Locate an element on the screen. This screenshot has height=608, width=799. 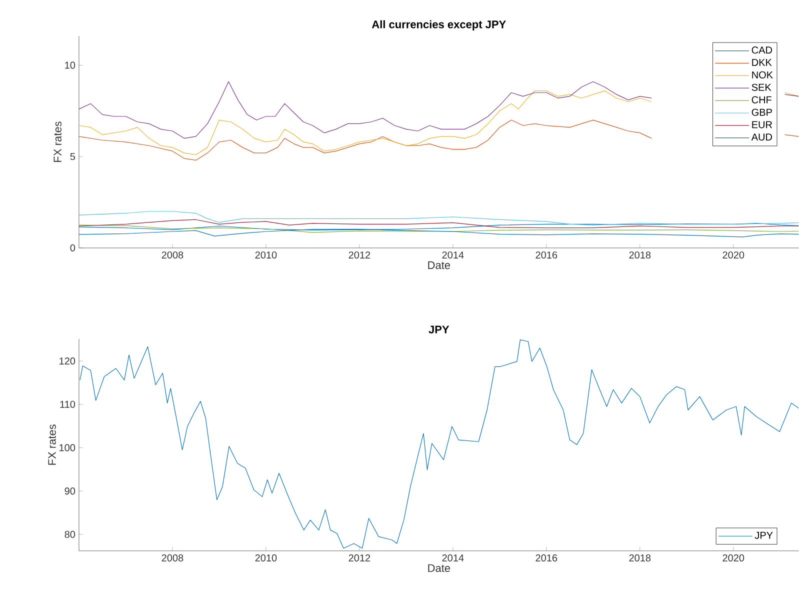
legend-label: AUD is located at coordinates (761, 137).